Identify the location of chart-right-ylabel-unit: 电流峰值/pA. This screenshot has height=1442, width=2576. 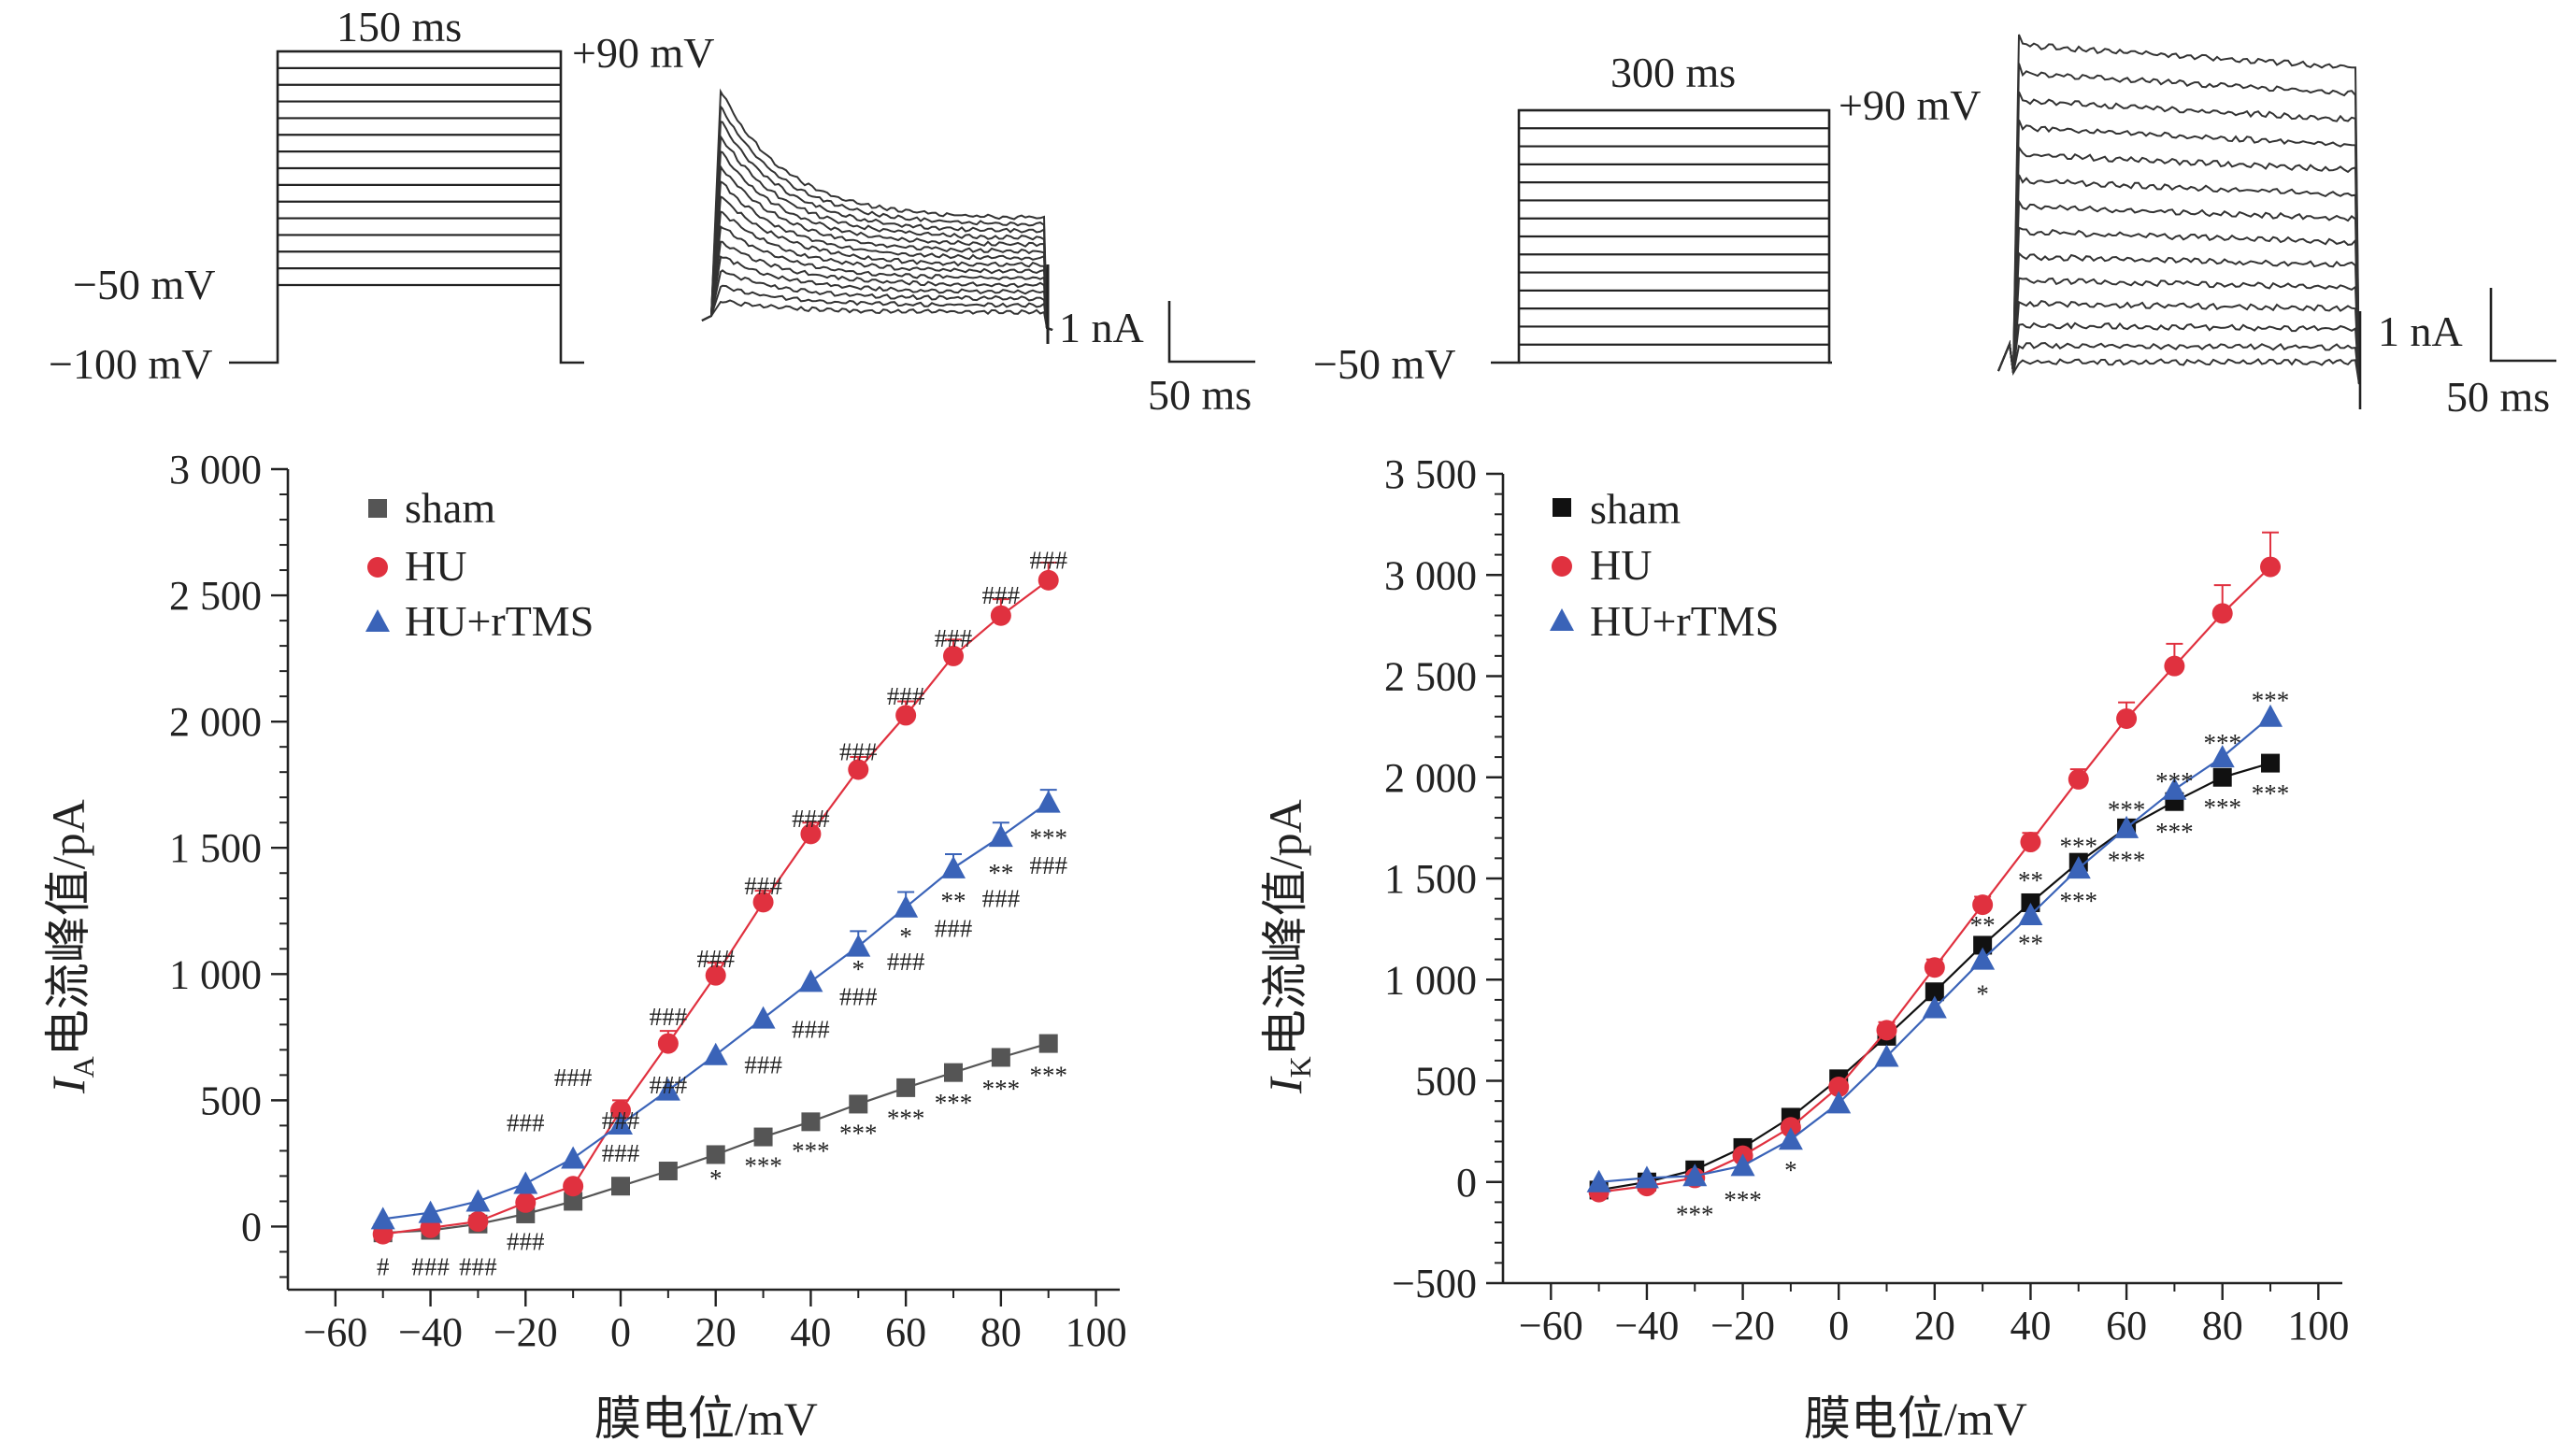
(1285, 927).